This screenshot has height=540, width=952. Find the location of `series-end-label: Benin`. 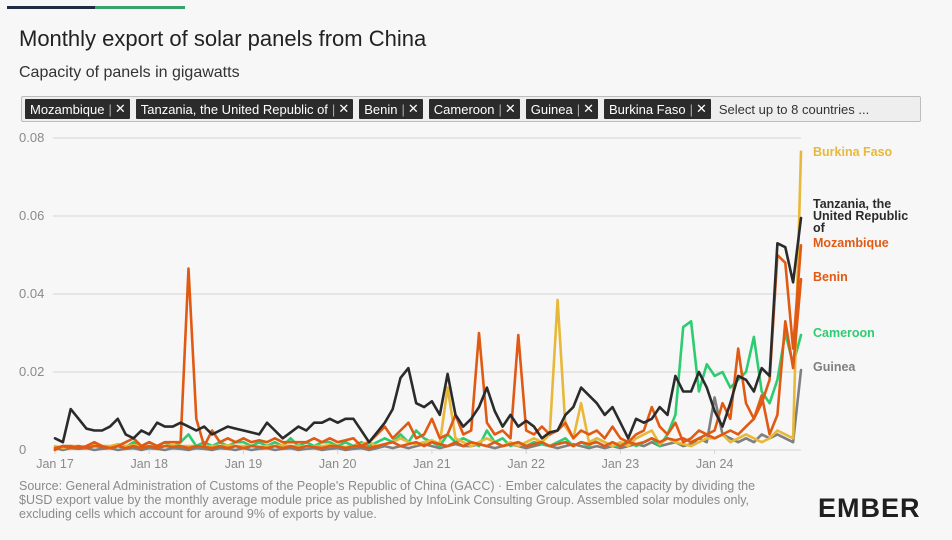

series-end-label: Benin is located at coordinates (830, 277).